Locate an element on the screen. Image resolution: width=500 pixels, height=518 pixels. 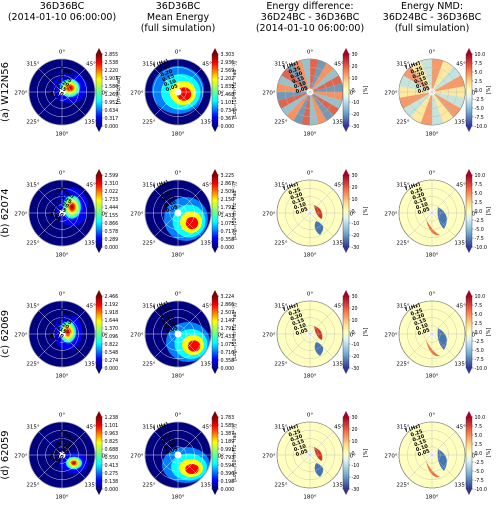
colorbar-tick-label: 10.0 is located at coordinates (480, 418).